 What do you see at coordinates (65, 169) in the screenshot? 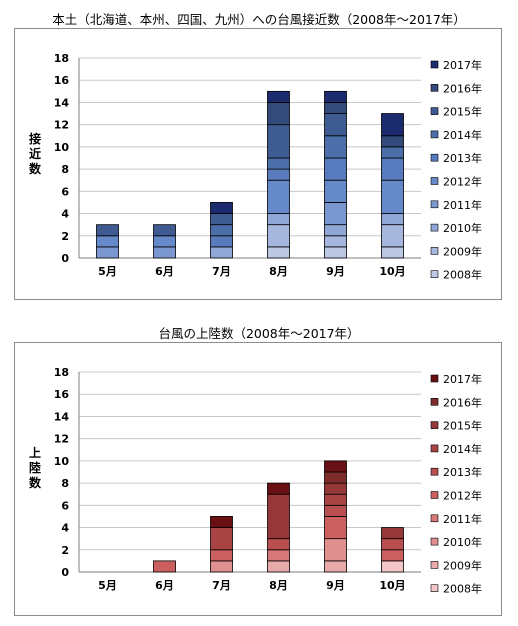
I see `y-tick-label: 8` at bounding box center [65, 169].